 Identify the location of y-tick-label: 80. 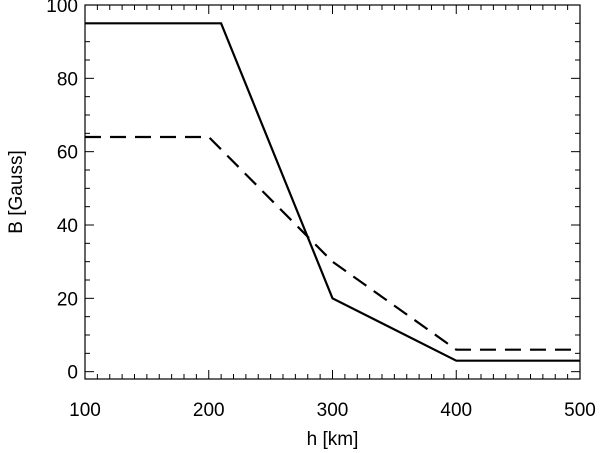
(67, 79).